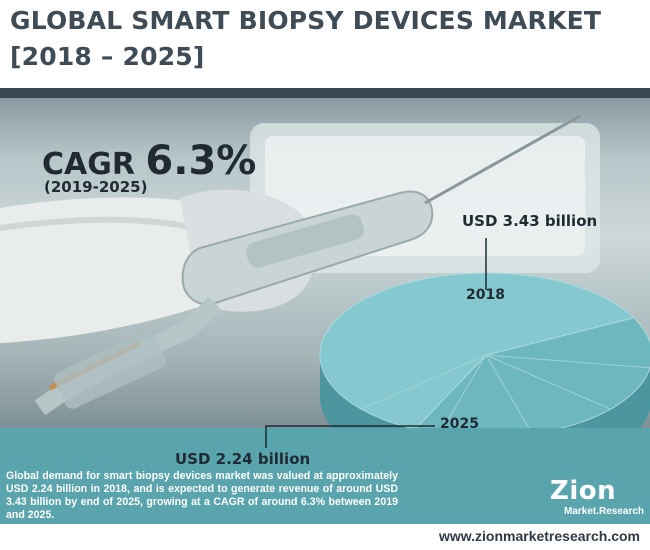 The height and width of the screenshot is (550, 650). Describe the element at coordinates (350, 436) in the screenshot. I see `leader-line-2018` at that location.